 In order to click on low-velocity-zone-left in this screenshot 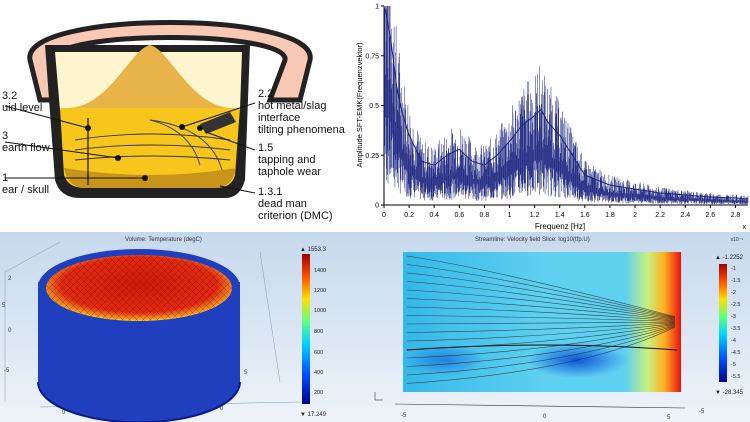, I will do `click(445, 360)`.